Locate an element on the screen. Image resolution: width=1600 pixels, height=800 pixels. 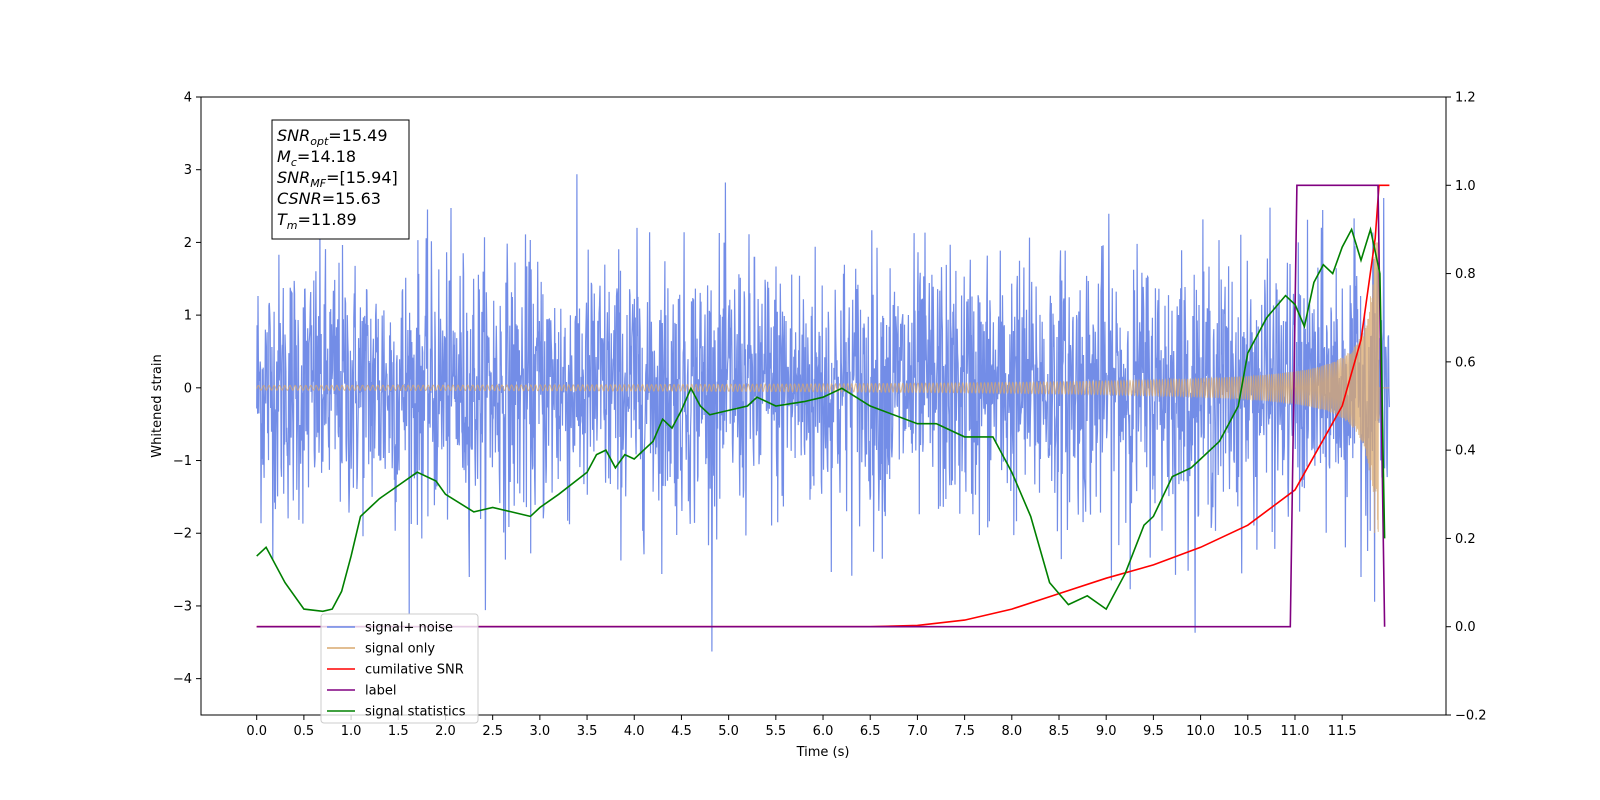
x-tick-label: 2.0 is located at coordinates (445, 731).